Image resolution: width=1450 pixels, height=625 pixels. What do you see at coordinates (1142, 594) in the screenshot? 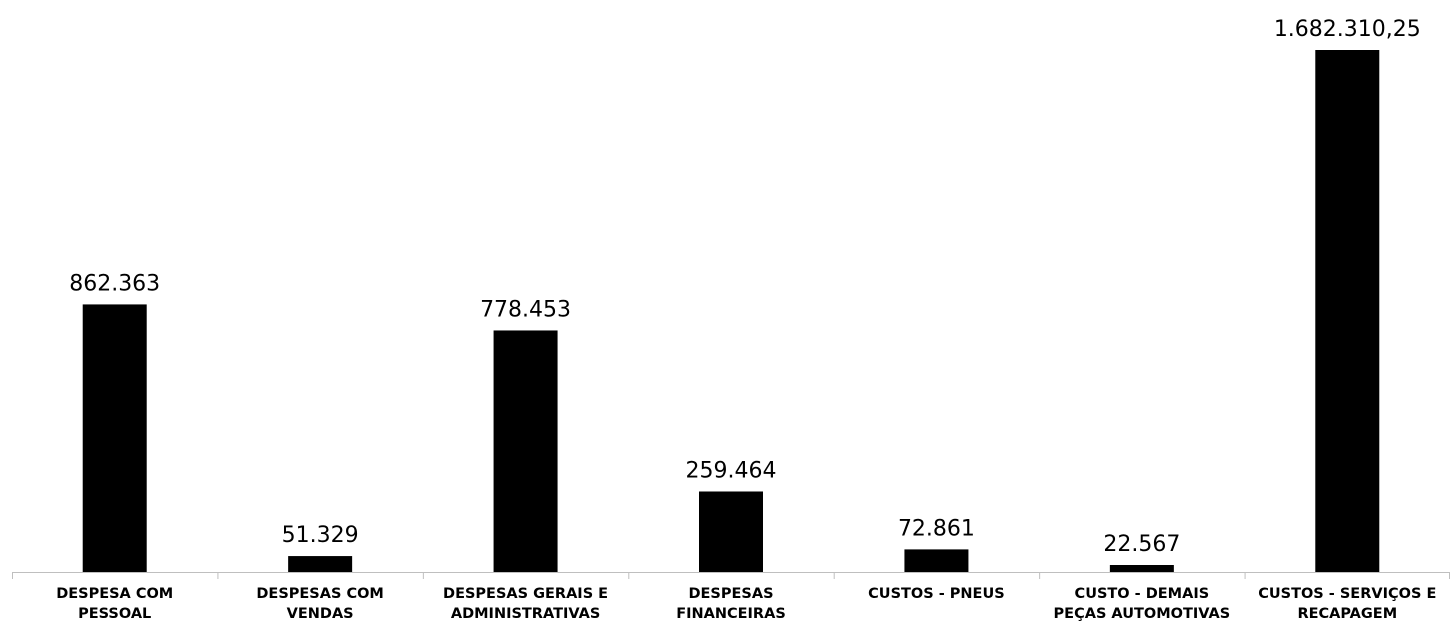
I see `category-label: CUSTO - DEMAIS` at bounding box center [1142, 594].